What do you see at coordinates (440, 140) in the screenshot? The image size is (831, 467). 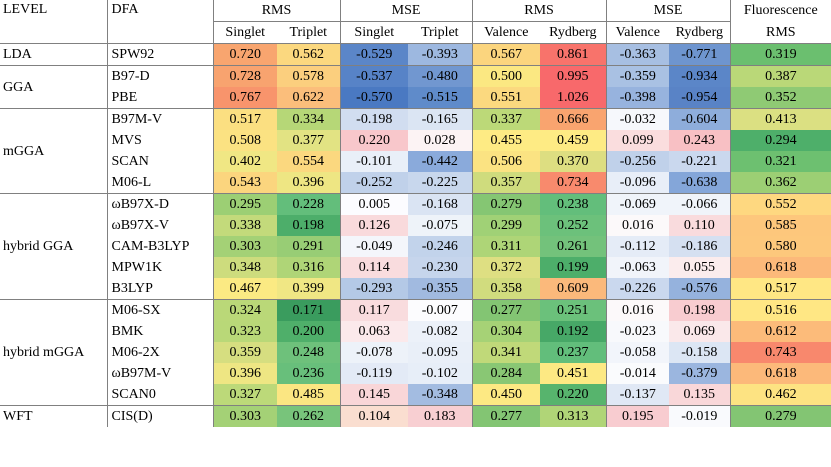 I see `value-cell: 0.028` at bounding box center [440, 140].